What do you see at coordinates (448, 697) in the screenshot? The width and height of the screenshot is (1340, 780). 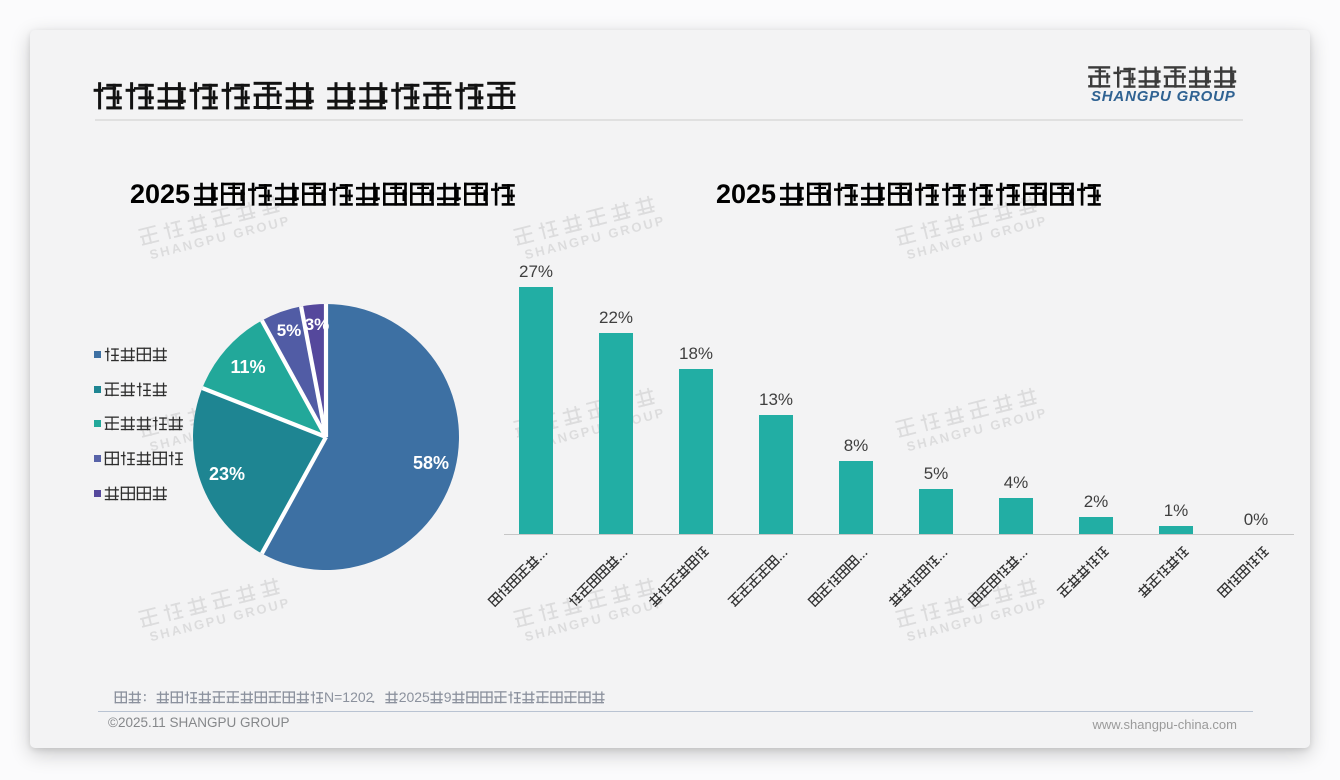 I see `svg-text: 9` at bounding box center [448, 697].